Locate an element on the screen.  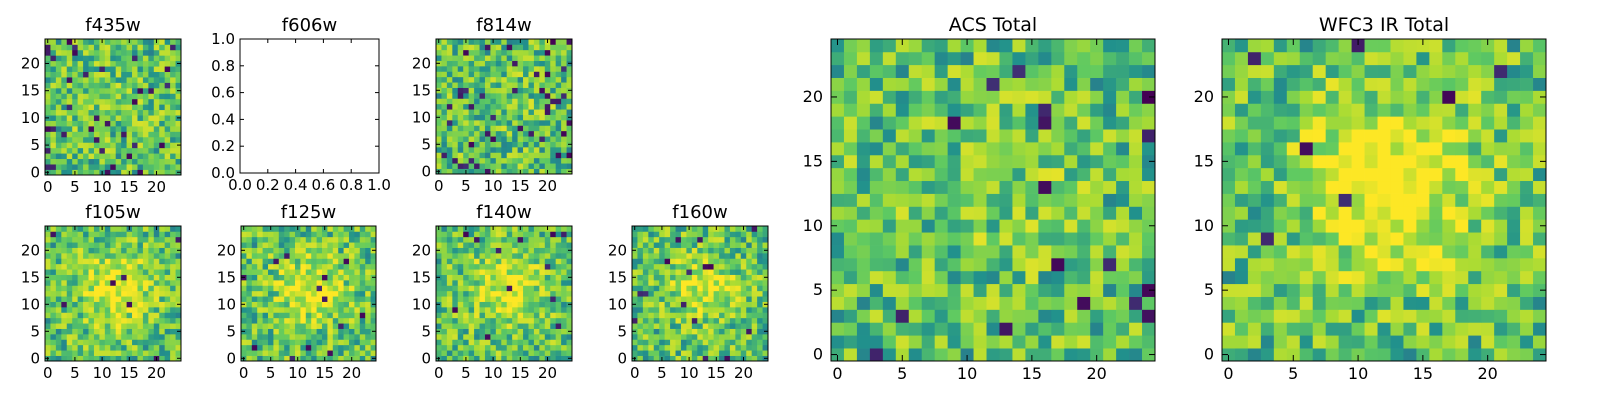
y-tick-label: 5 is located at coordinates (231, 331).